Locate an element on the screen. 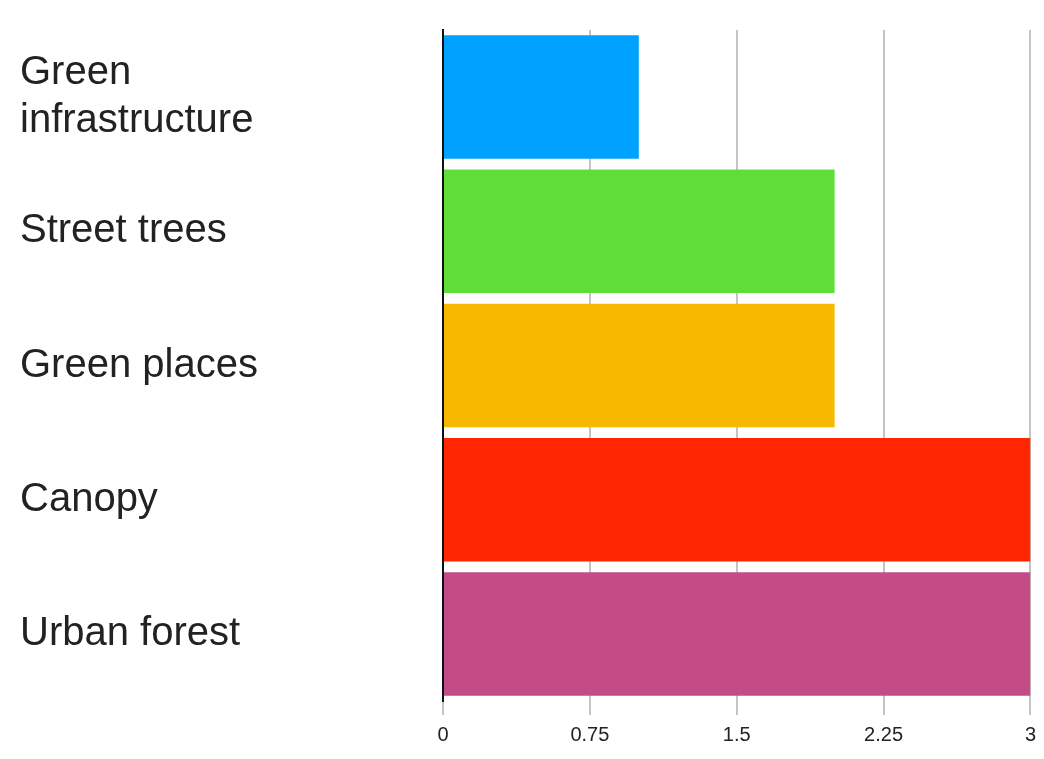 This screenshot has width=1044, height=759. x-tick-label: 2.25 is located at coordinates (884, 733).